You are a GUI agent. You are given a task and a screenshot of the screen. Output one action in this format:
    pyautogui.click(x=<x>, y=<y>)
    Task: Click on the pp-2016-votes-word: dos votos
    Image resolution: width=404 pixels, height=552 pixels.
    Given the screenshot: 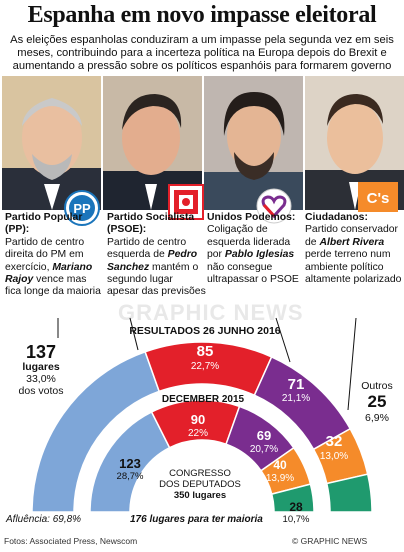 What is the action you would take?
    pyautogui.click(x=41, y=391)
    